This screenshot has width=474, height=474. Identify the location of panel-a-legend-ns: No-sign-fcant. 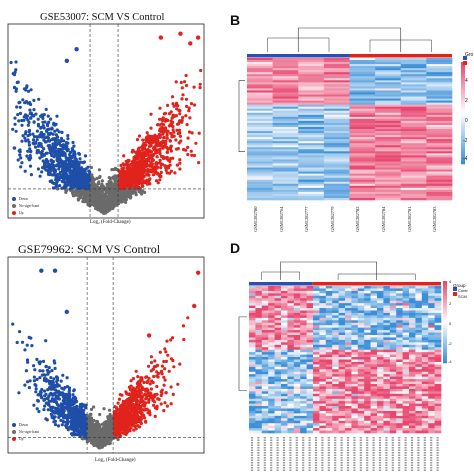
(25, 206).